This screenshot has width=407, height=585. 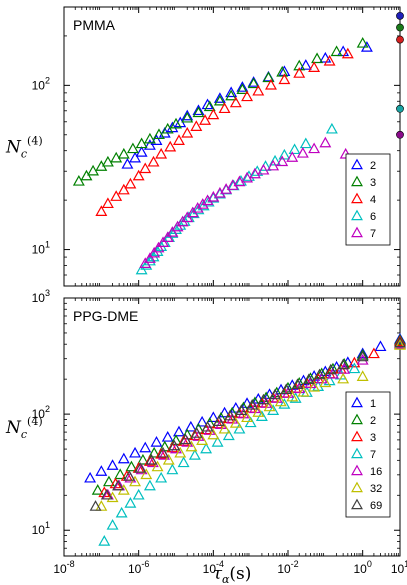 I want to click on legend-label: 1, so click(x=373, y=404).